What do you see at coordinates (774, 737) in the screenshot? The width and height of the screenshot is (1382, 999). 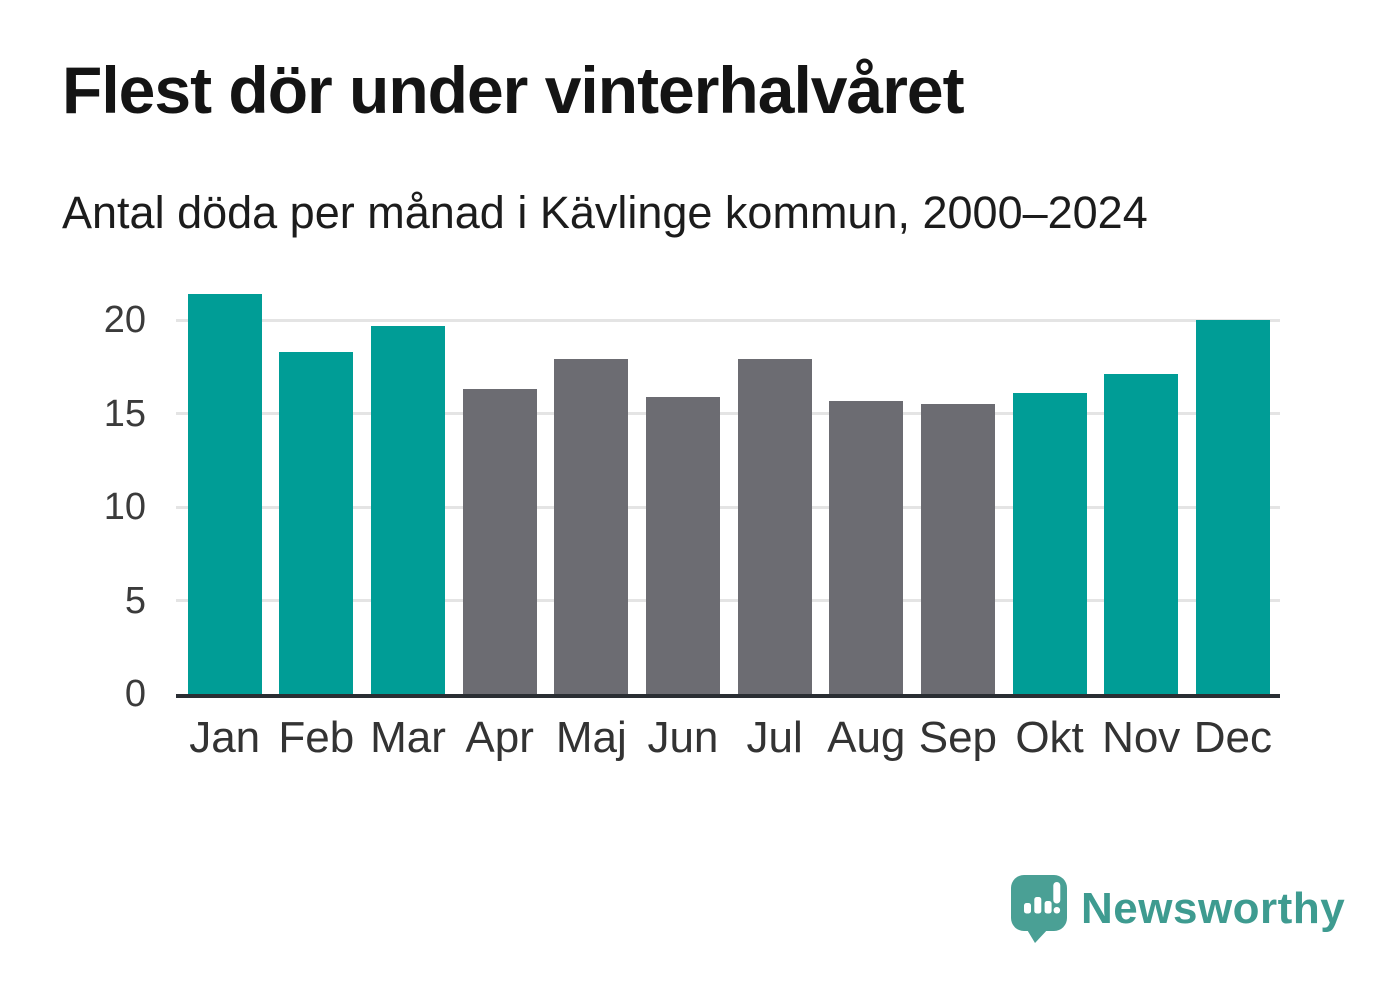 I see `x-tick-label: Jul` at bounding box center [774, 737].